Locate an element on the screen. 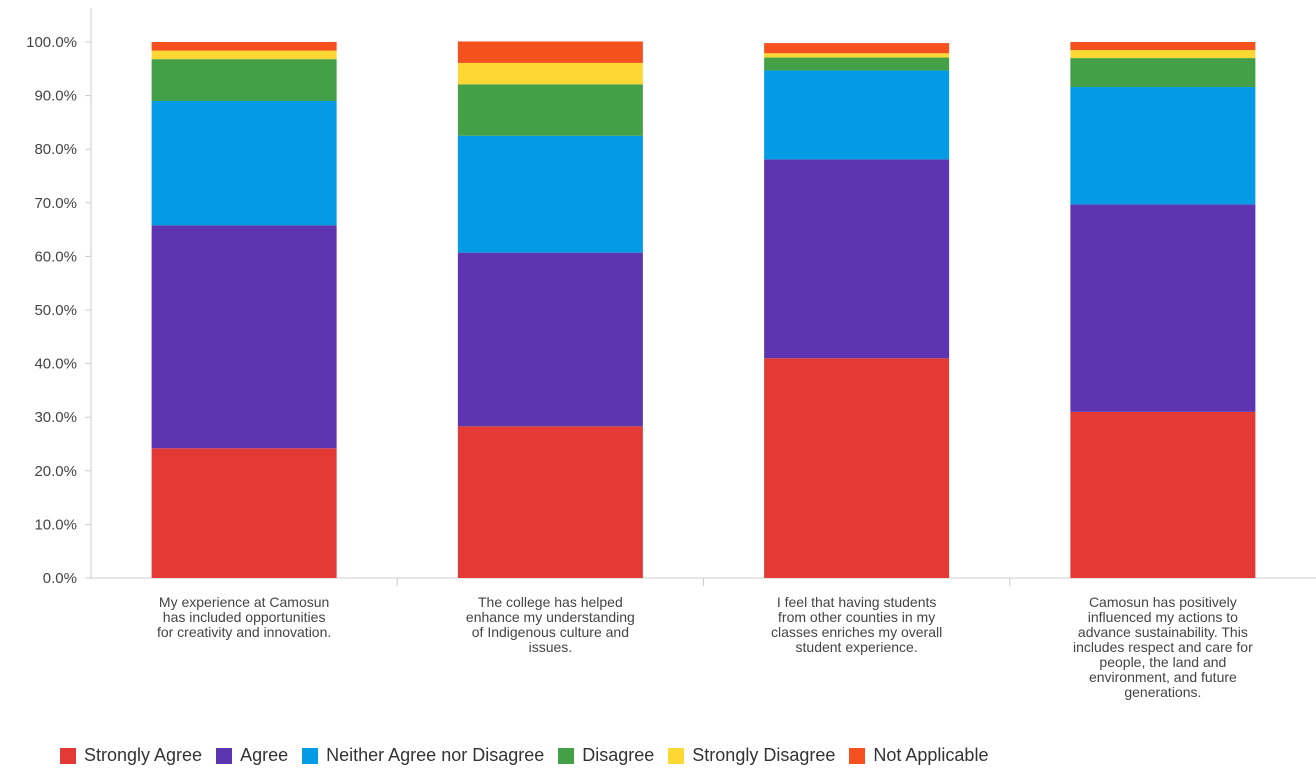 This screenshot has width=1316, height=771. y-tick-label: 30.0% is located at coordinates (55, 417).